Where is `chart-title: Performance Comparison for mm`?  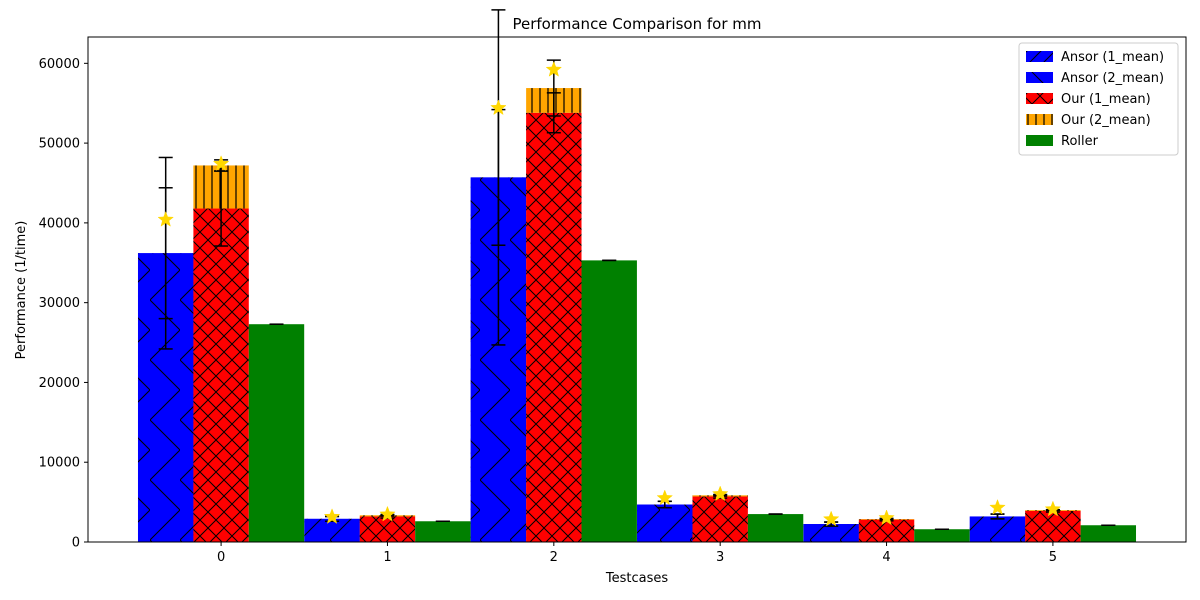
chart-title: Performance Comparison for mm is located at coordinates (636, 24).